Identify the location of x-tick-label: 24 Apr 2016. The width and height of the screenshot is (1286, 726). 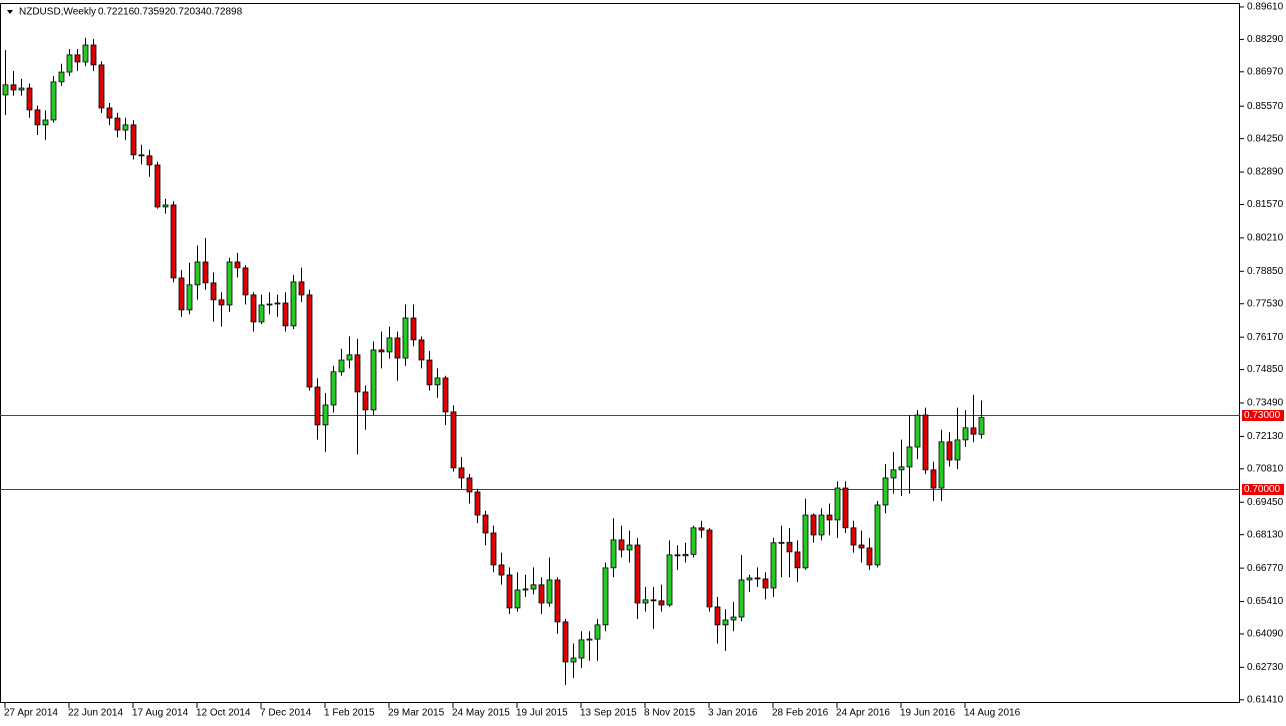
(863, 713).